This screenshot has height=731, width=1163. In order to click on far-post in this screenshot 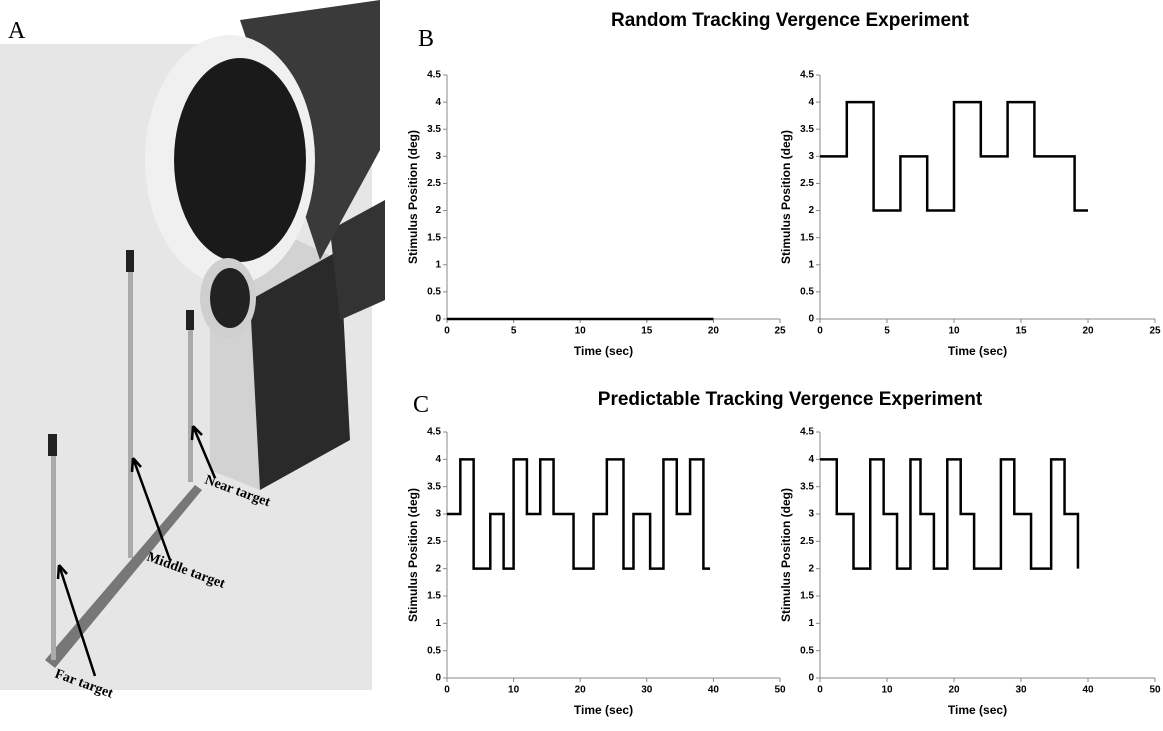, I will do `click(53, 548)`.